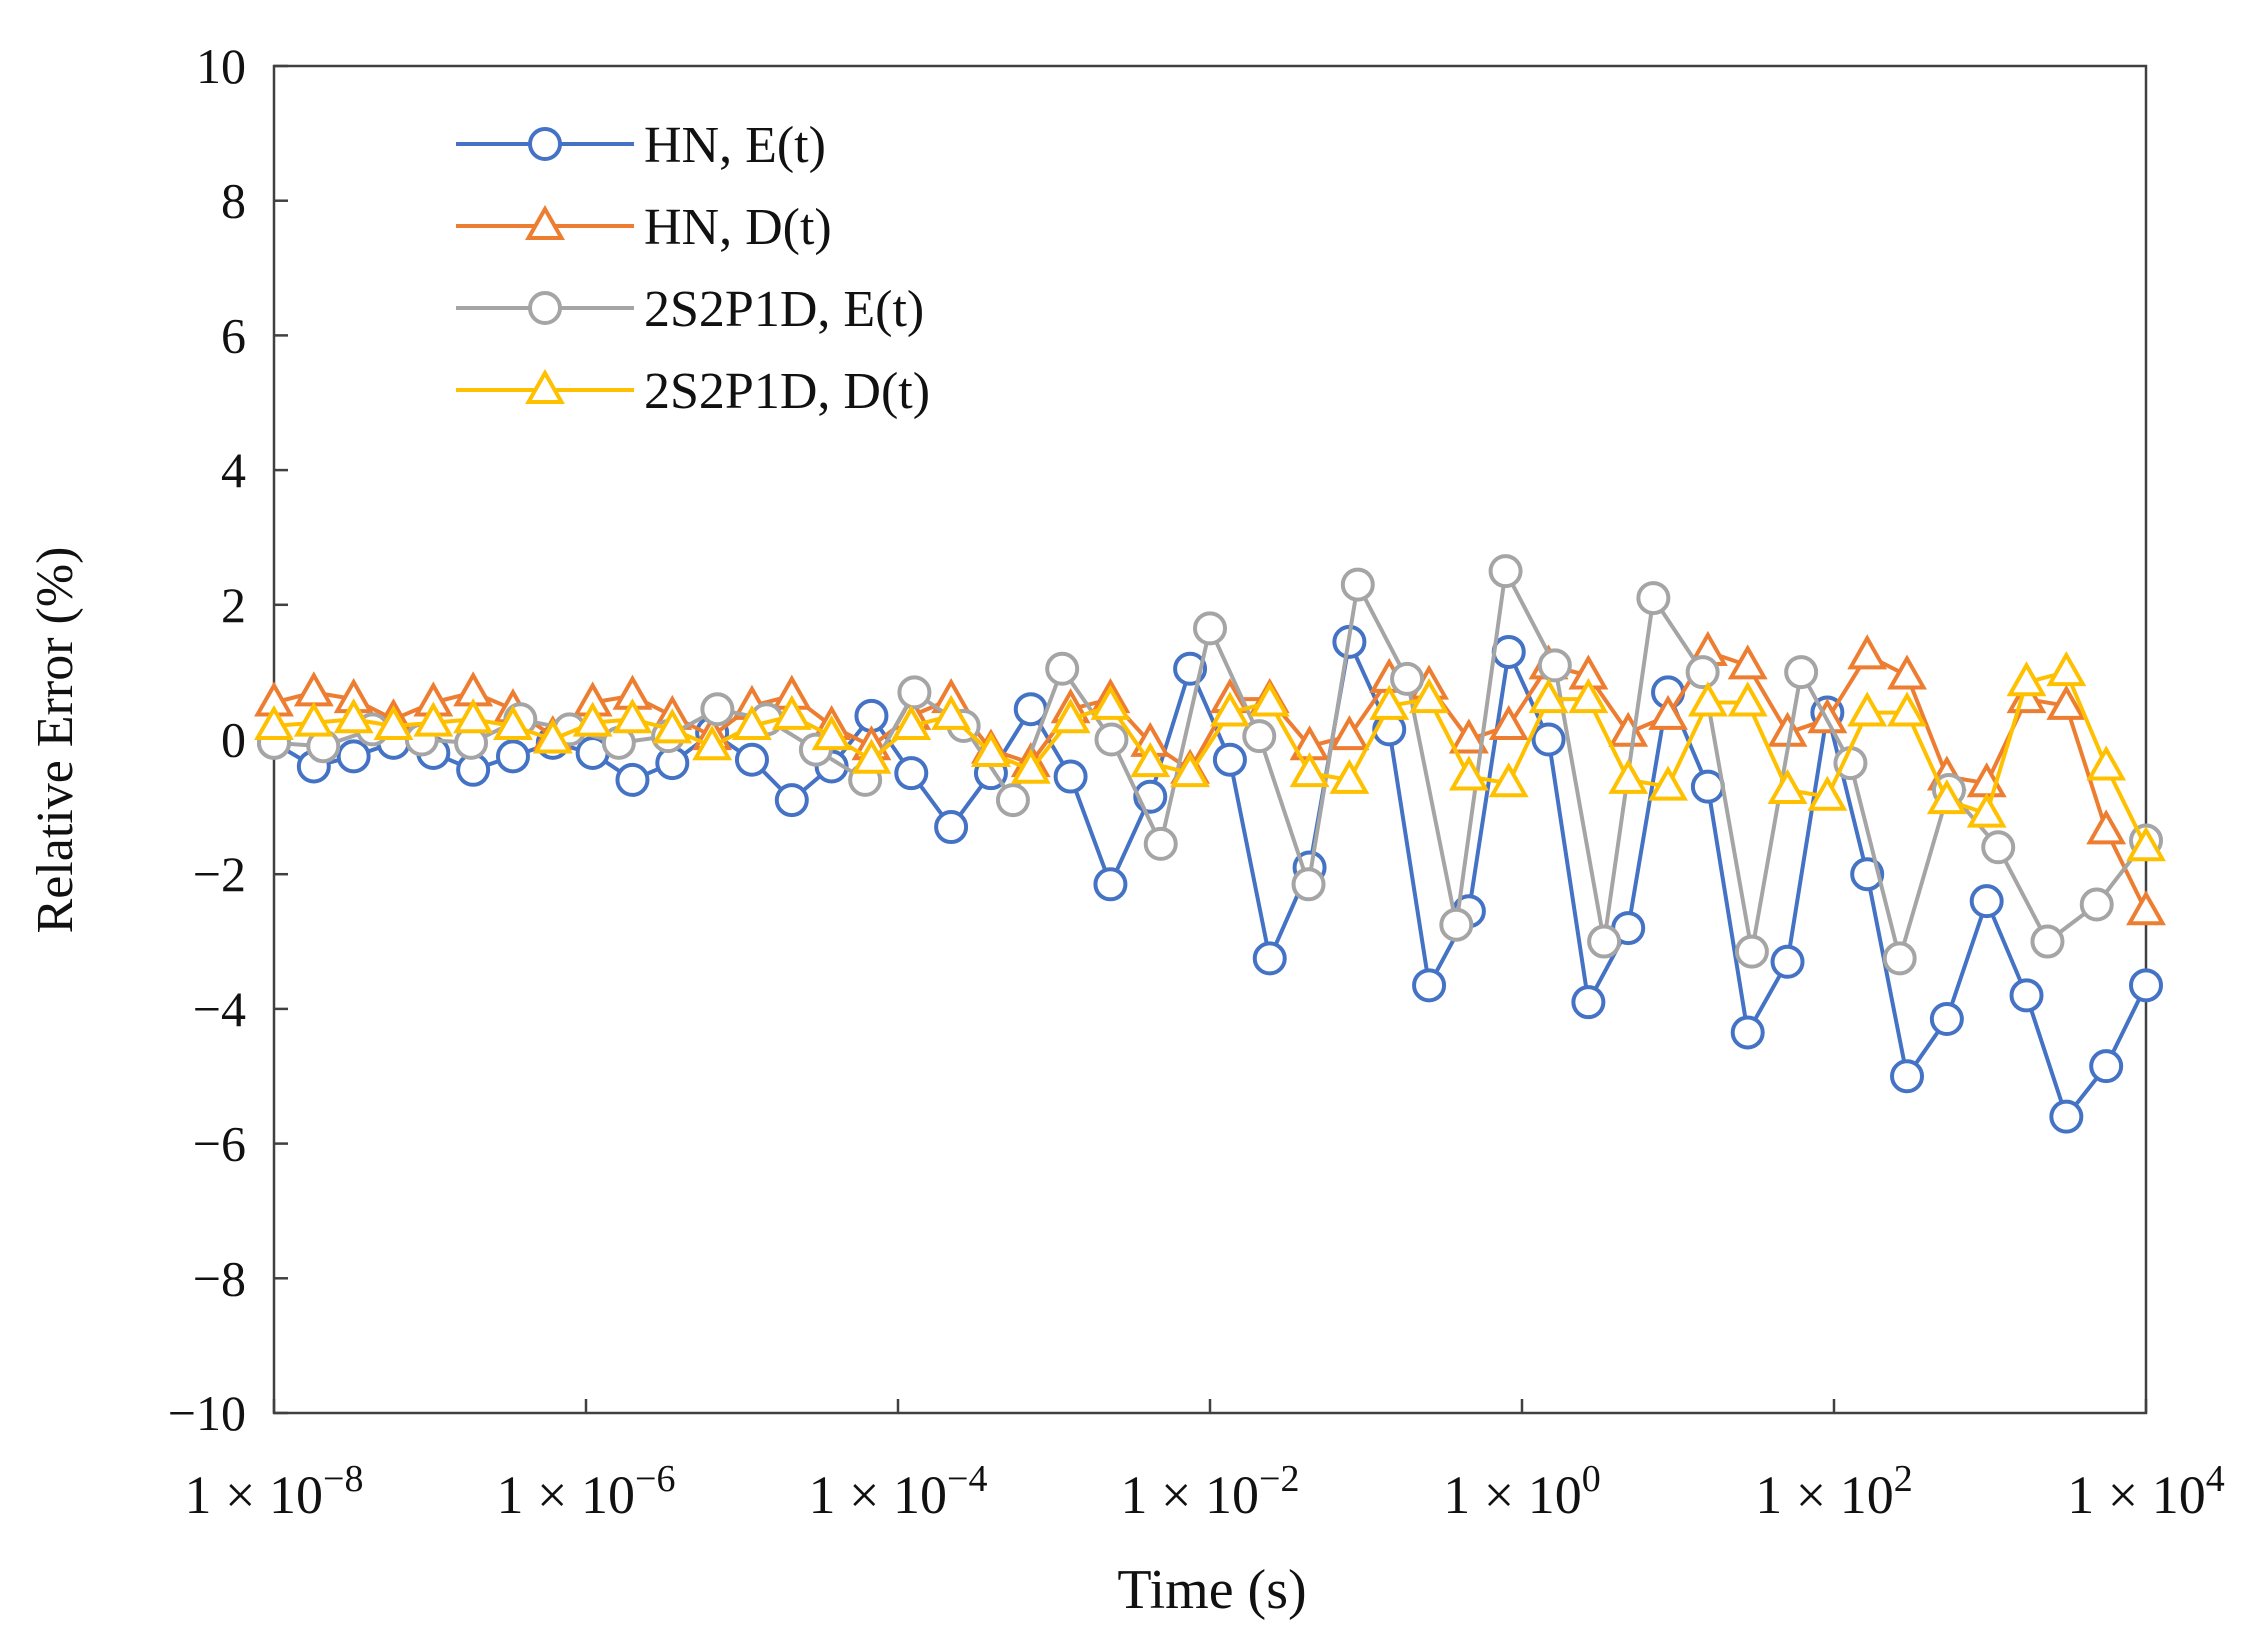 Image resolution: width=2260 pixels, height=1652 pixels. What do you see at coordinates (233, 470) in the screenshot?
I see `y-tick-label: 4` at bounding box center [233, 470].